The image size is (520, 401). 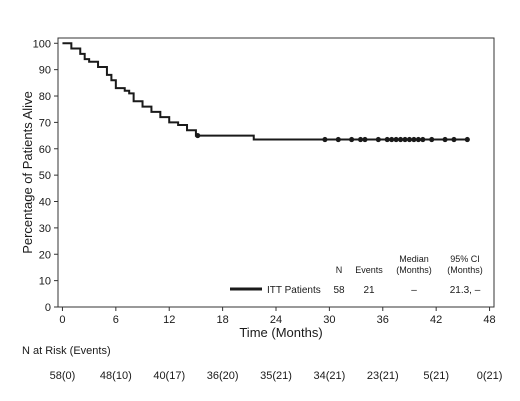 I want to click on at-risk-value: 48(10), so click(x=115, y=376).